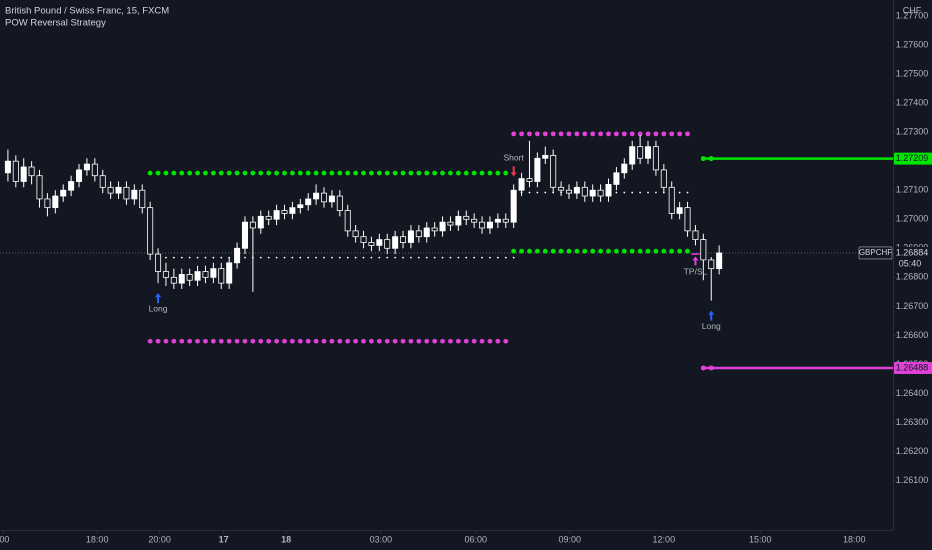  Describe the element at coordinates (664, 539) in the screenshot. I see `x-tick-label: 12:00` at that location.